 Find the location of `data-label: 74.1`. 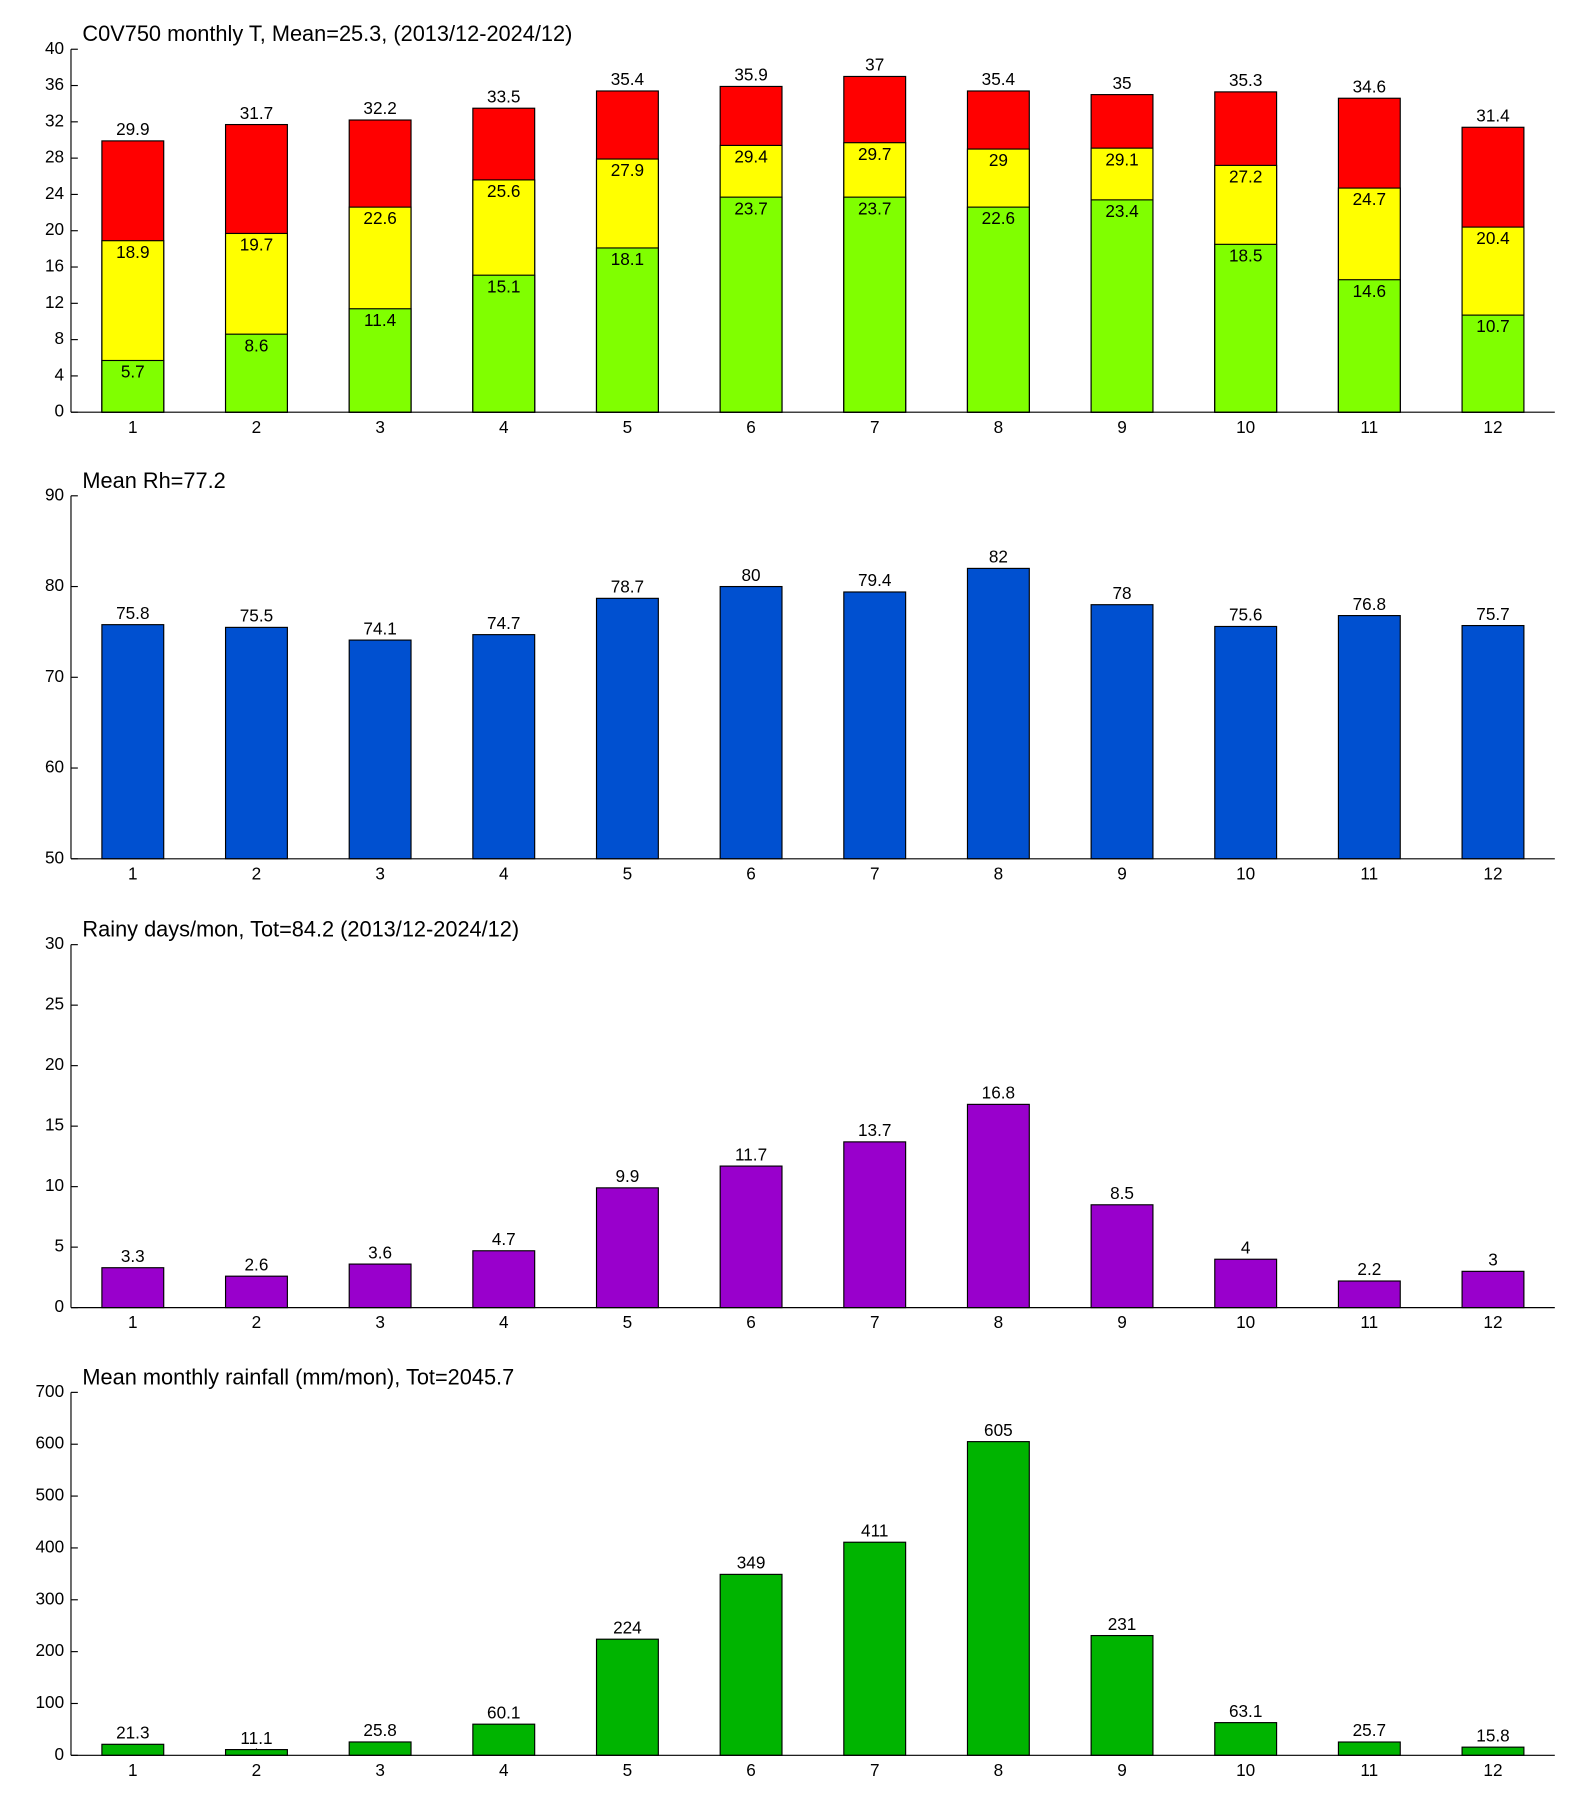

data-label: 74.1 is located at coordinates (379, 628).